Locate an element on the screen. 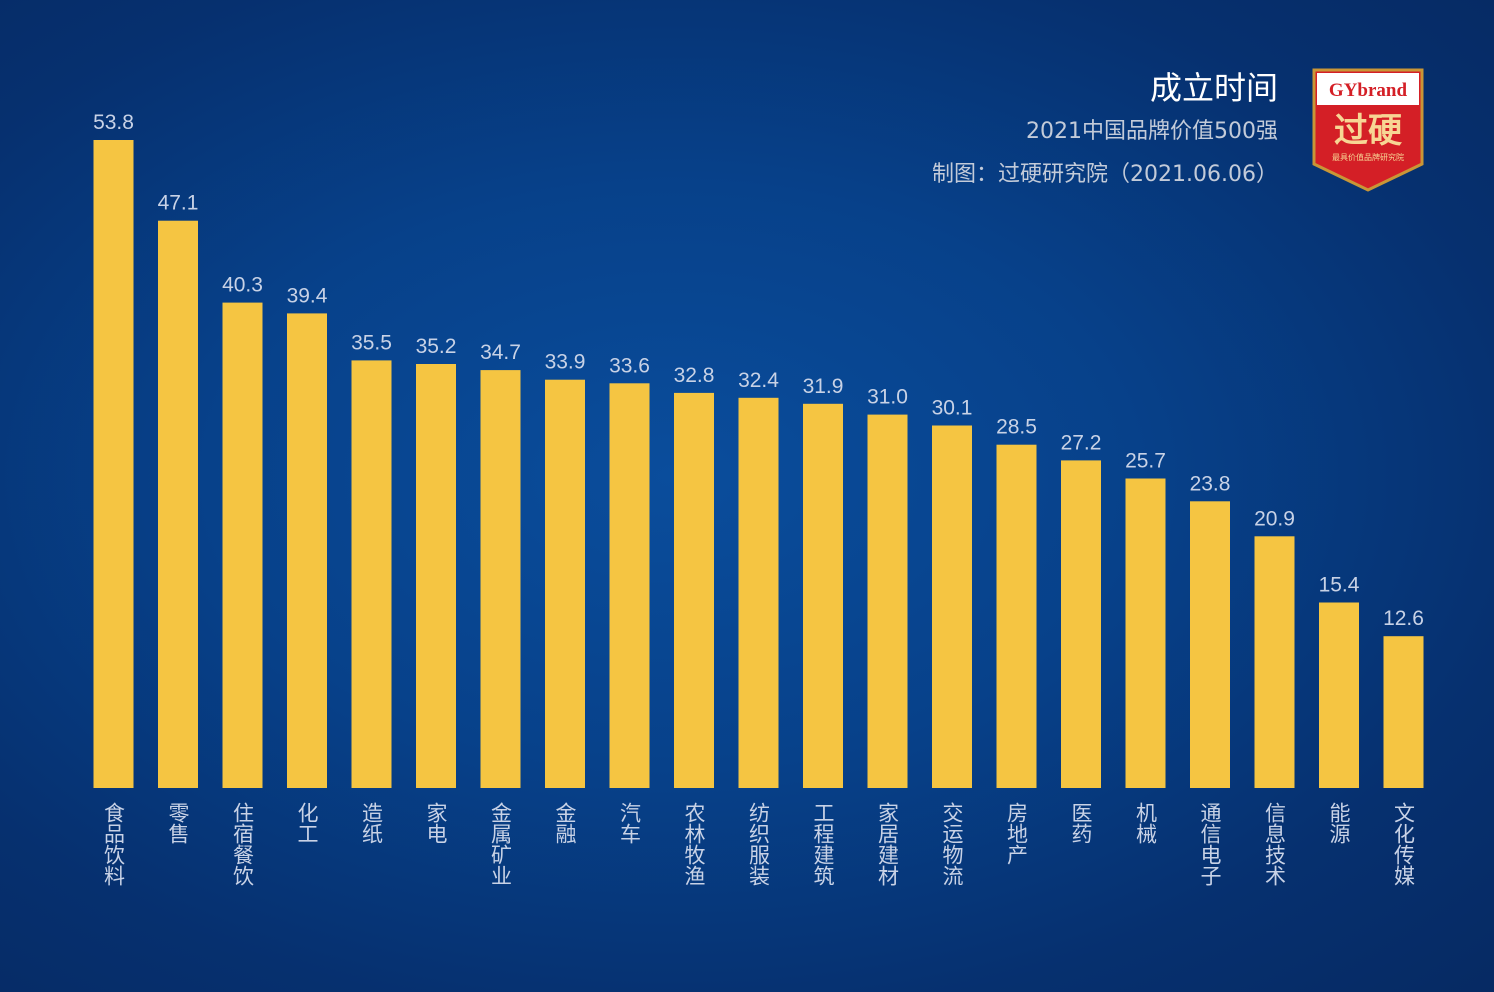 This screenshot has height=992, width=1494. logo-brand-text: GYbrand is located at coordinates (1368, 90).